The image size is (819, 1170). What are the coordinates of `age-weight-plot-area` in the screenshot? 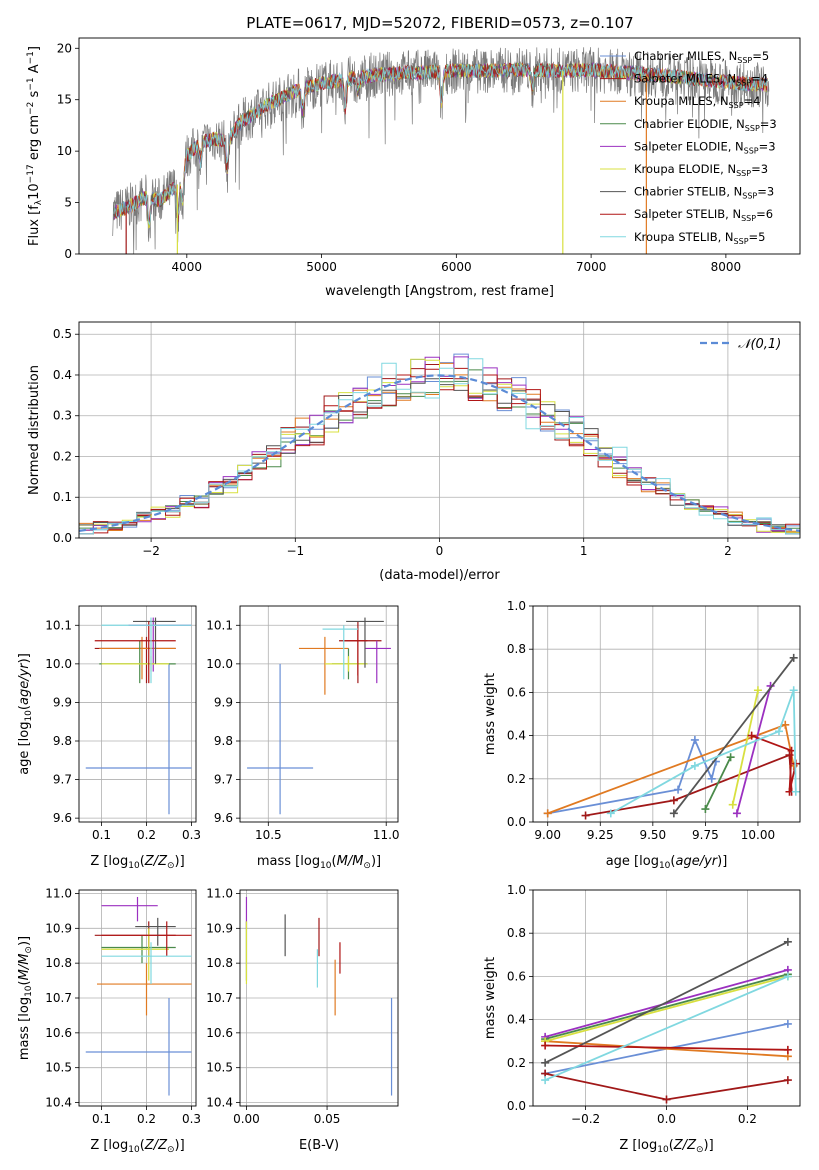 It's located at (671, 736).